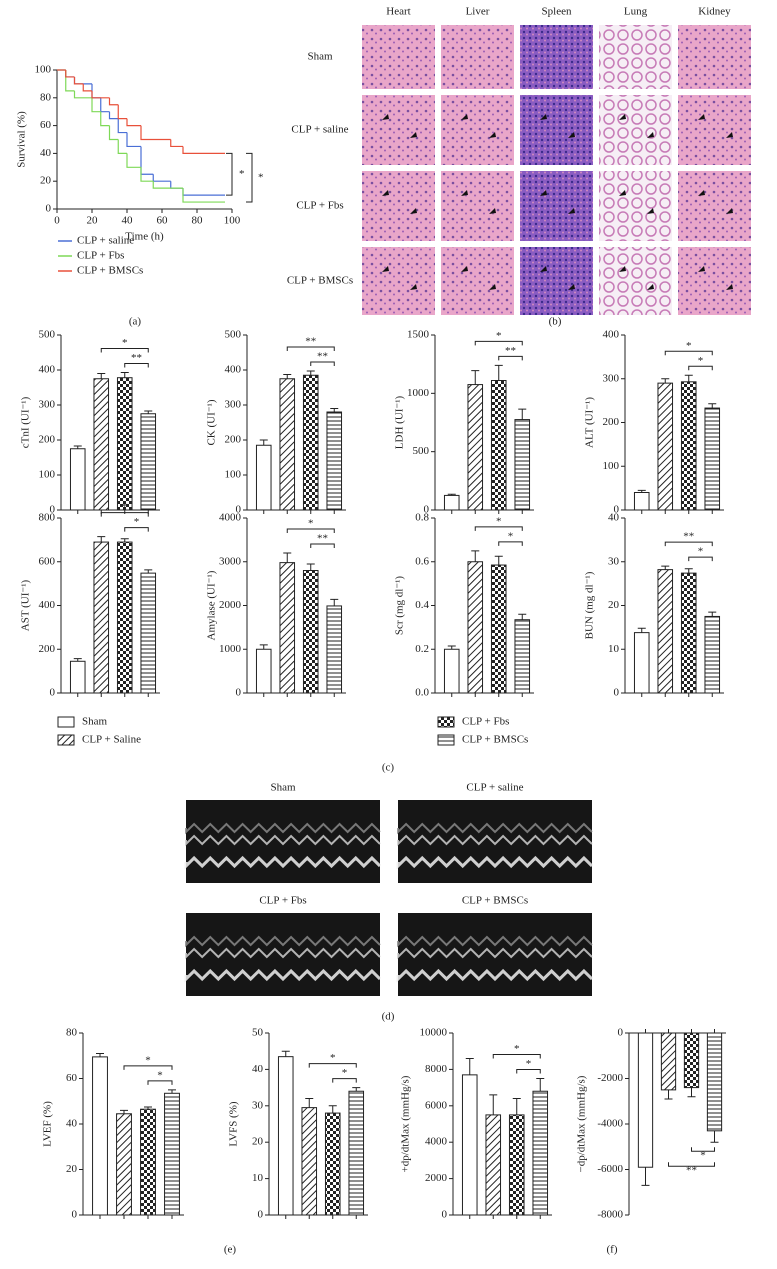  What do you see at coordinates (400, 606) in the screenshot?
I see `y-axis-label: Scr (mg dl⁻¹)` at bounding box center [400, 606].